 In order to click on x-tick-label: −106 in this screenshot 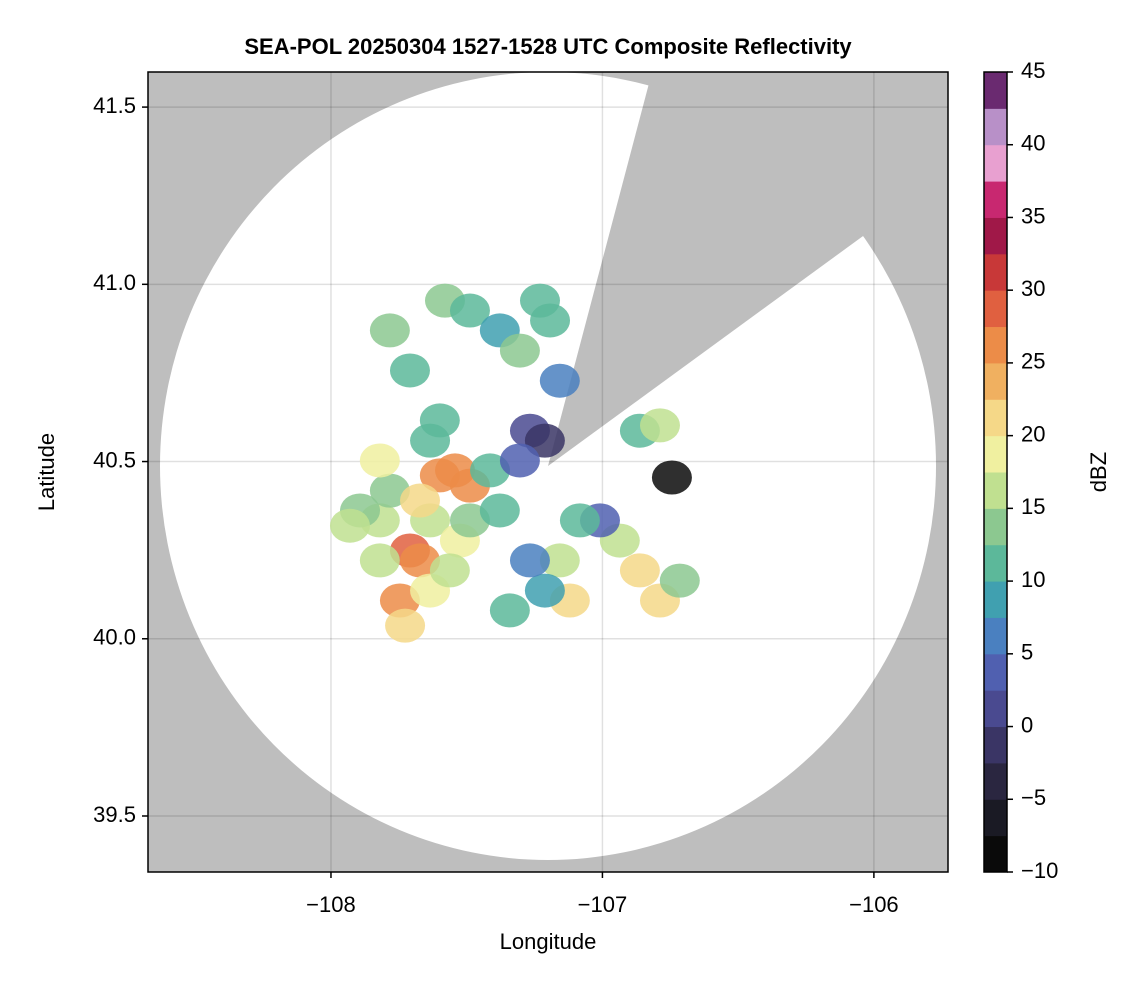, I will do `click(874, 904)`.